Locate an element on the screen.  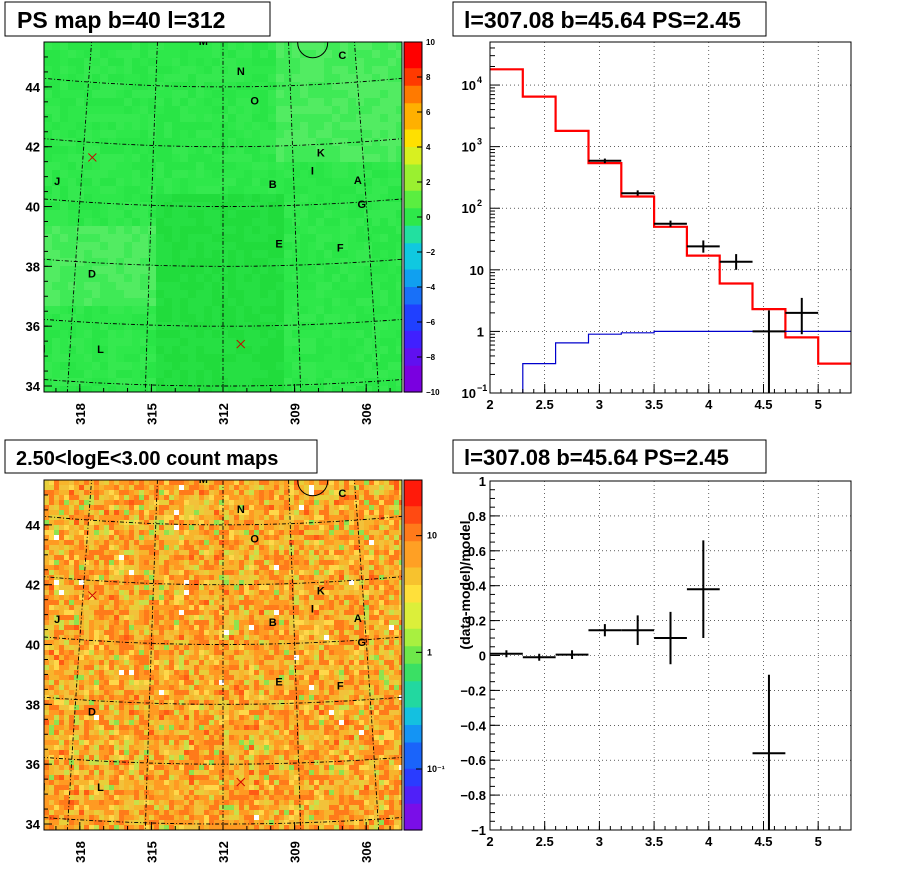
colorbar-band is located at coordinates (413, 143).